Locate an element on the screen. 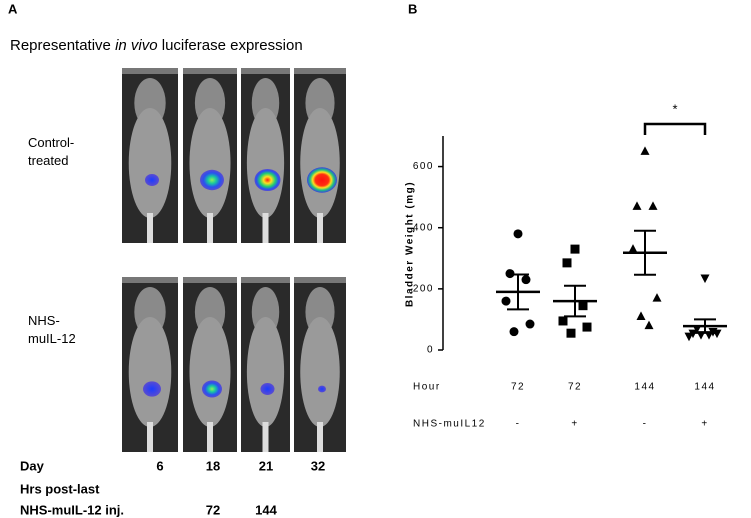 This screenshot has width=751, height=518. row-label: Hour is located at coordinates (427, 387).